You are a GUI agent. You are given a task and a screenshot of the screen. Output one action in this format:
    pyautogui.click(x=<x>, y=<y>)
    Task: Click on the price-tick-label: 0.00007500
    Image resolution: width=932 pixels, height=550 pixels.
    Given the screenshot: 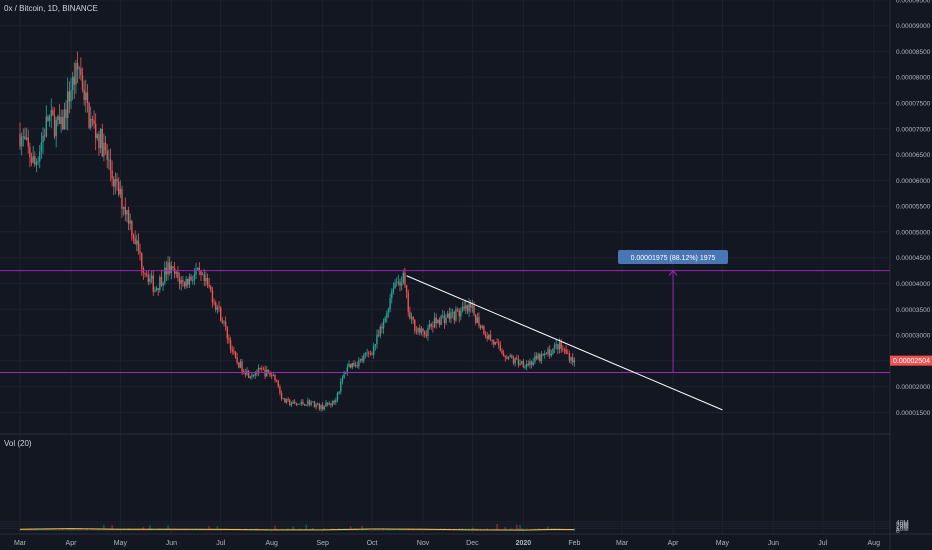 What is the action you would take?
    pyautogui.click(x=913, y=103)
    